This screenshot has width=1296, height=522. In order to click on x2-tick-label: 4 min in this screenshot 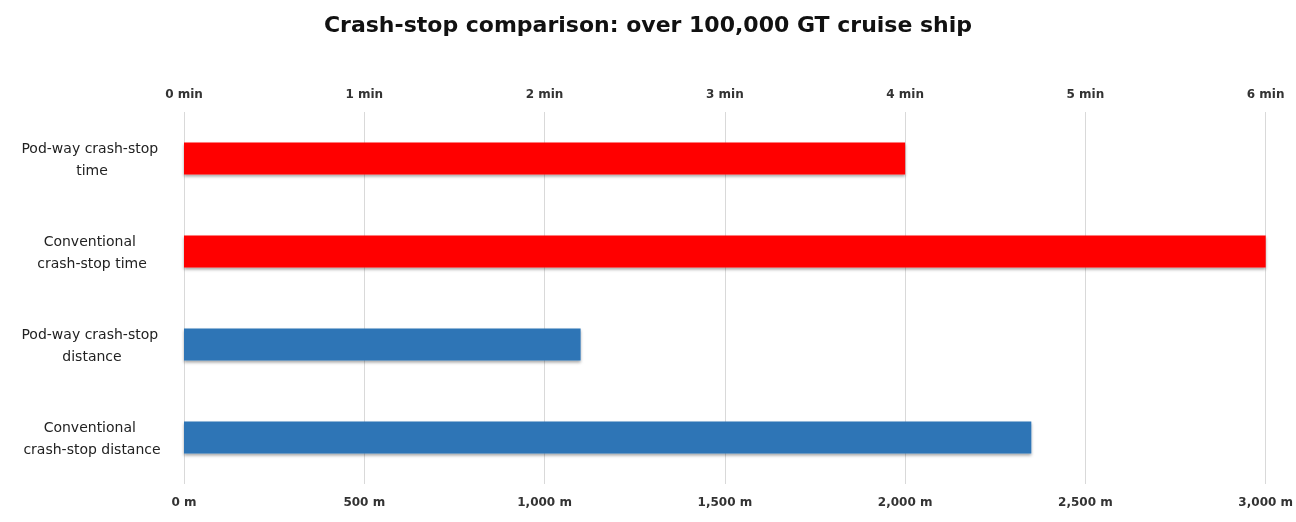, I will do `click(905, 94)`.